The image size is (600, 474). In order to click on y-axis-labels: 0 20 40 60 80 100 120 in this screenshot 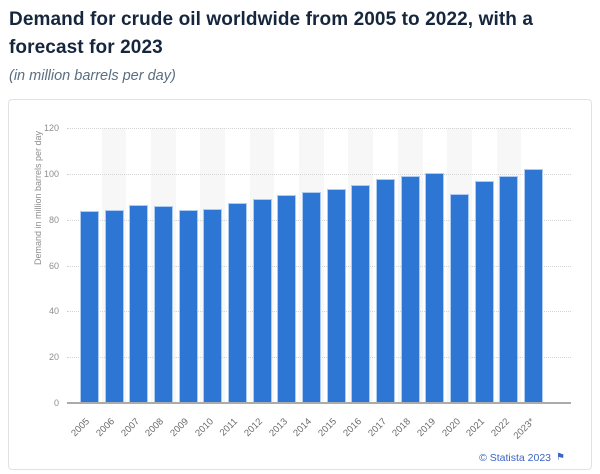, I will do `click(39, 265)`.